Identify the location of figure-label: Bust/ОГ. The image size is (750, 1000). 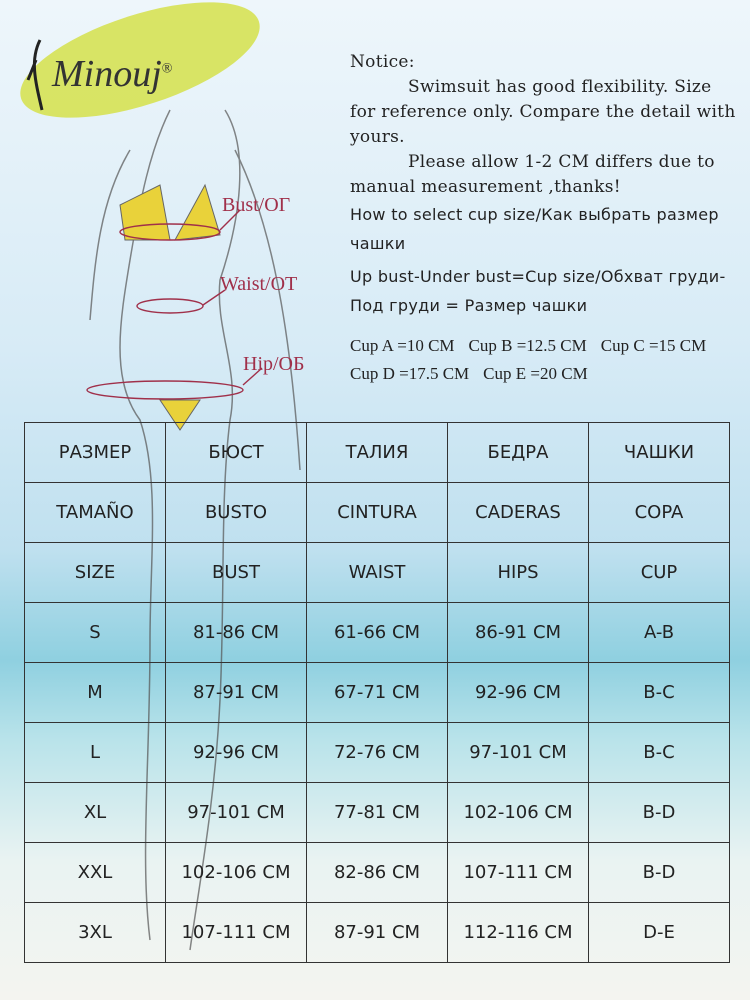
(256, 205).